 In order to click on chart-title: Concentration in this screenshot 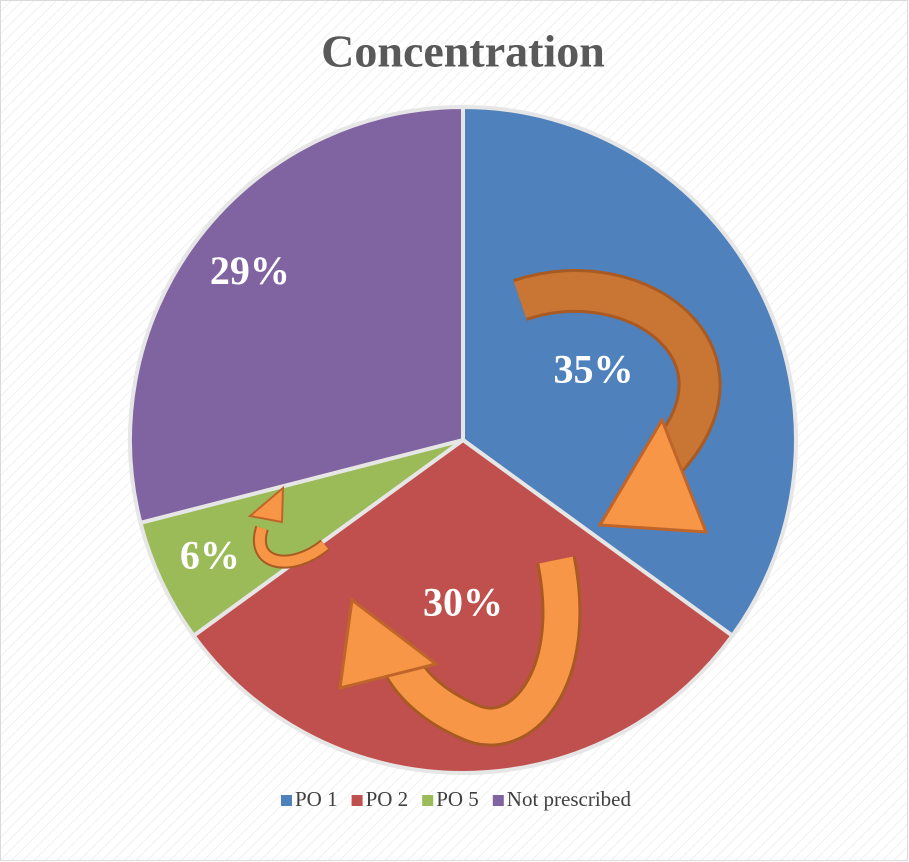, I will do `click(463, 51)`.